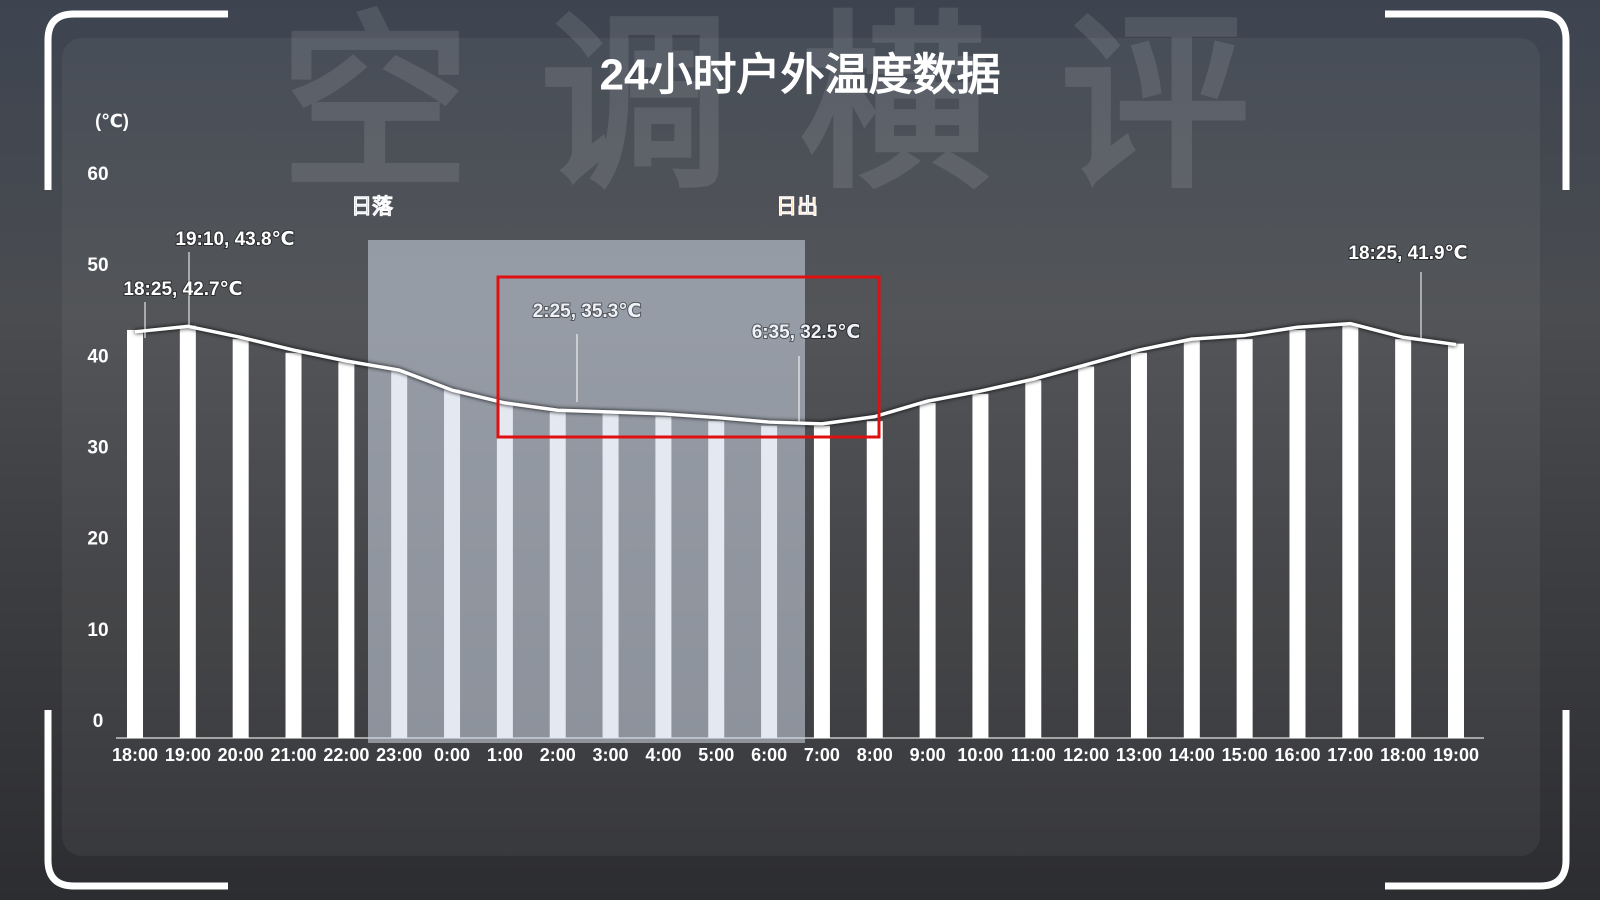 The width and height of the screenshot is (1600, 900). I want to click on x-tick-label: 11:00, so click(1033, 755).